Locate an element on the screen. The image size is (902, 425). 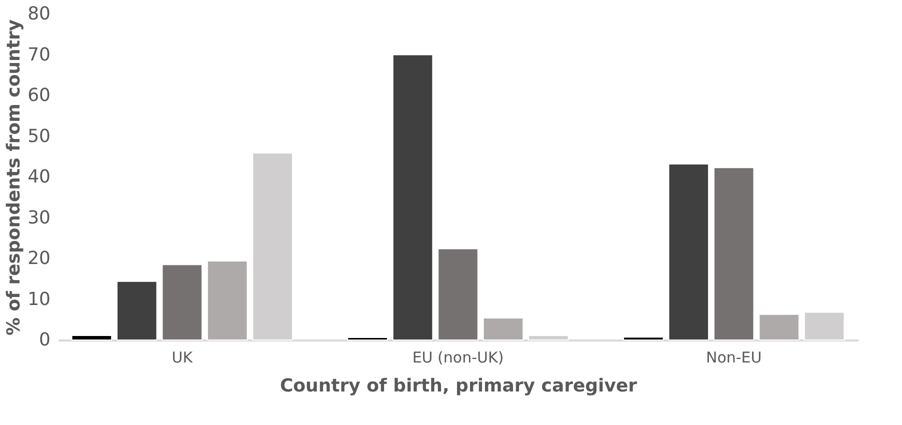
y-tick-label: 30 is located at coordinates (39, 217).